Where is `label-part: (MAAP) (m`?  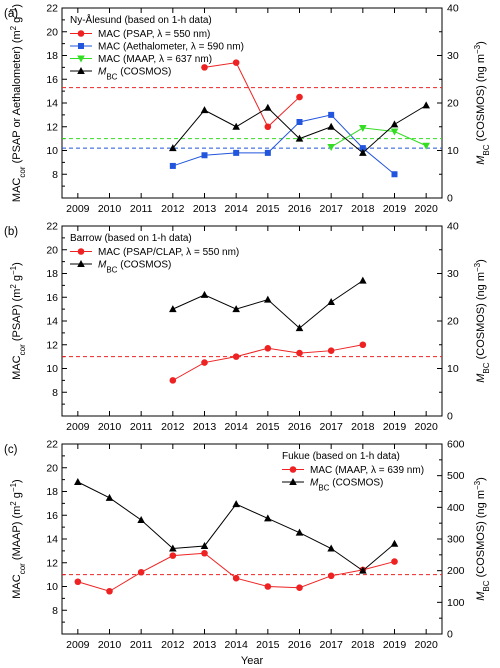
label-part: (MAAP) (m is located at coordinates (17, 534).